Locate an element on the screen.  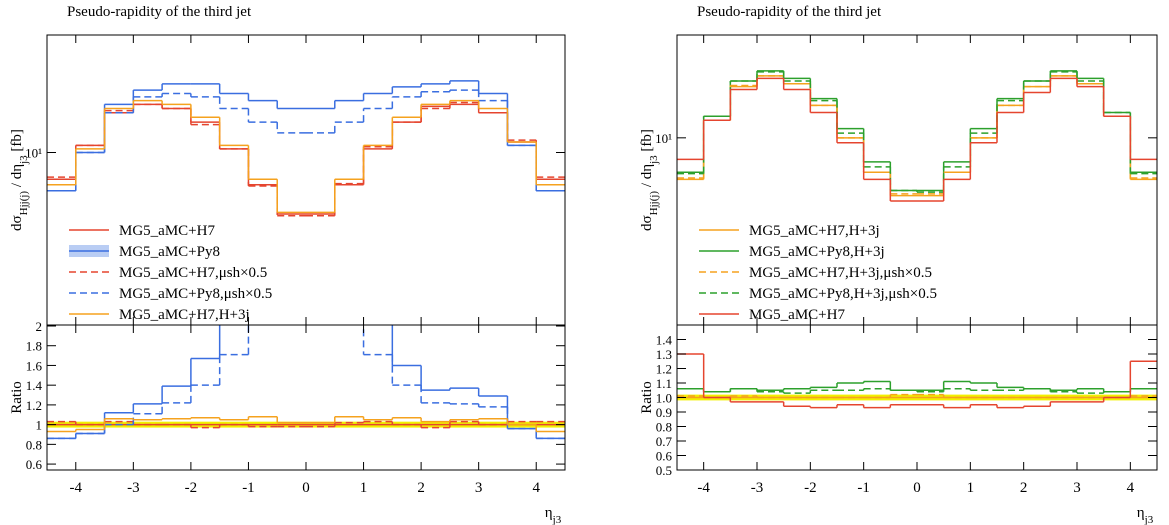
y-tick-label: 1.8 is located at coordinates (34, 346).